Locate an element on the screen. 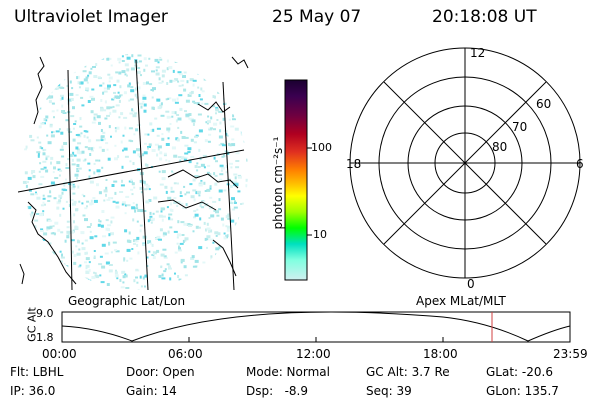 The height and width of the screenshot is (400, 600). time-tick-1800: 18:00 is located at coordinates (440, 354).